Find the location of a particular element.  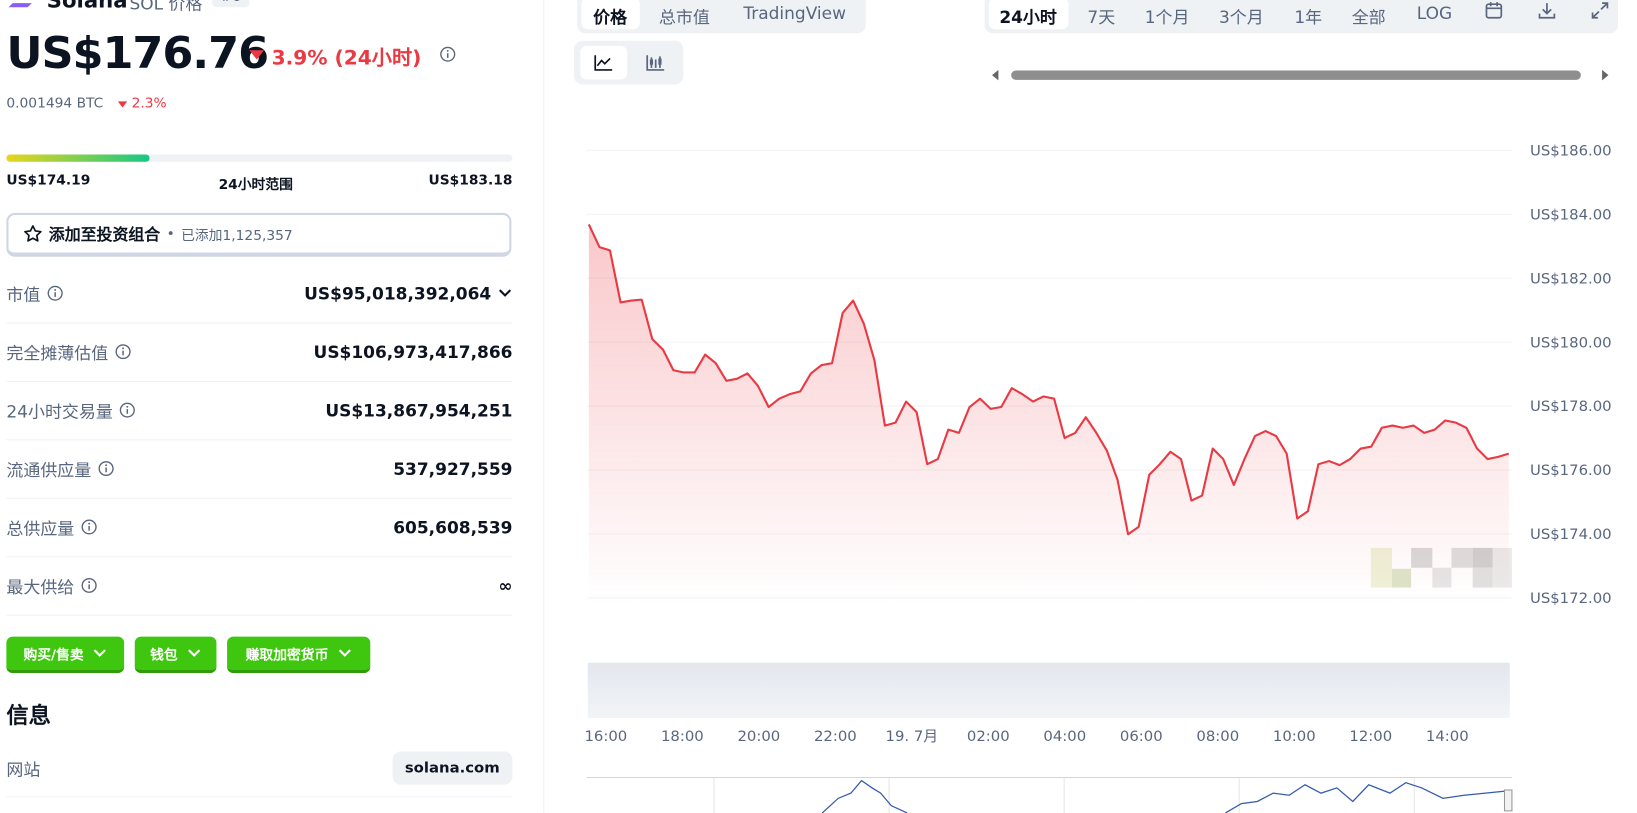

stat-label-text: 完全摊薄估值 is located at coordinates (57, 353).